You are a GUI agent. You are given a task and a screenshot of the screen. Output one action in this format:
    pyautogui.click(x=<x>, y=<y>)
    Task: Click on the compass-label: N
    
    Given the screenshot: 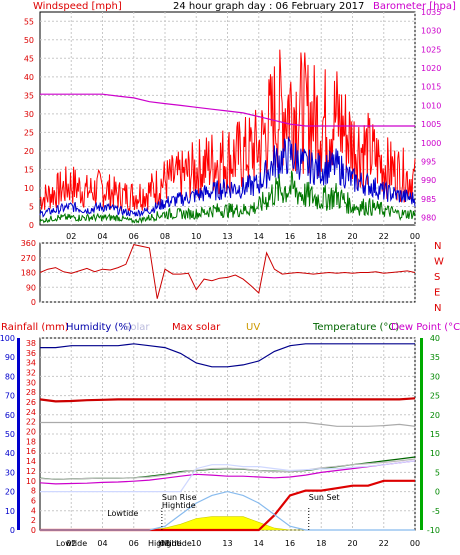 What is the action you would take?
    pyautogui.click(x=437, y=246)
    